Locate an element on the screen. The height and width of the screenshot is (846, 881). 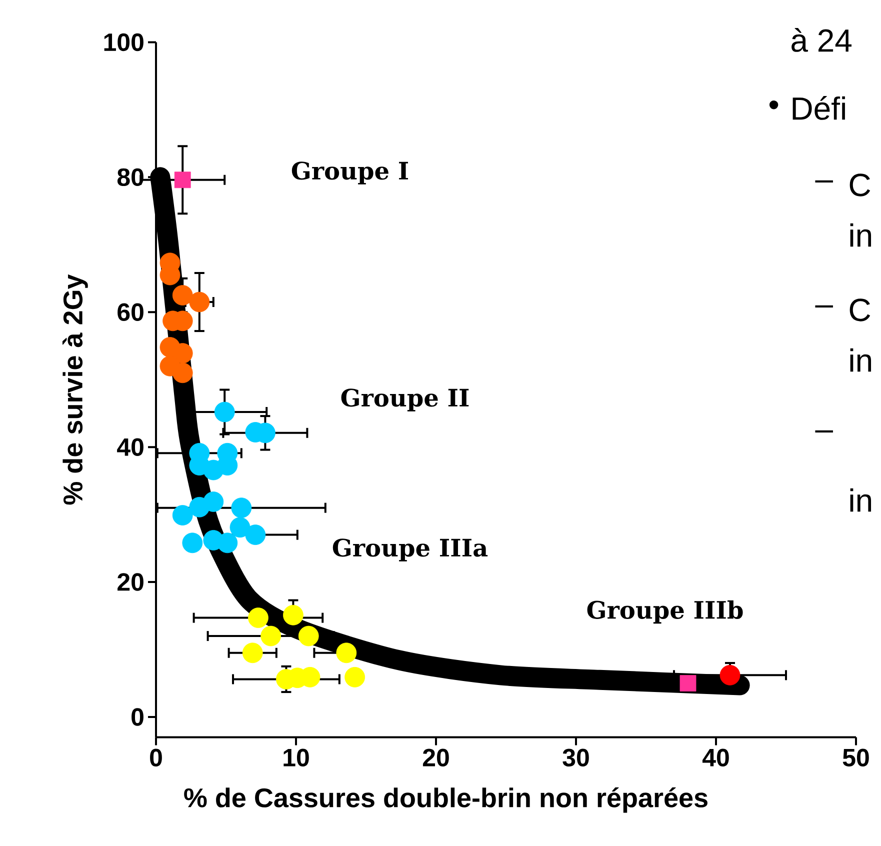
annotation: Groupe IIIa is located at coordinates (410, 550).